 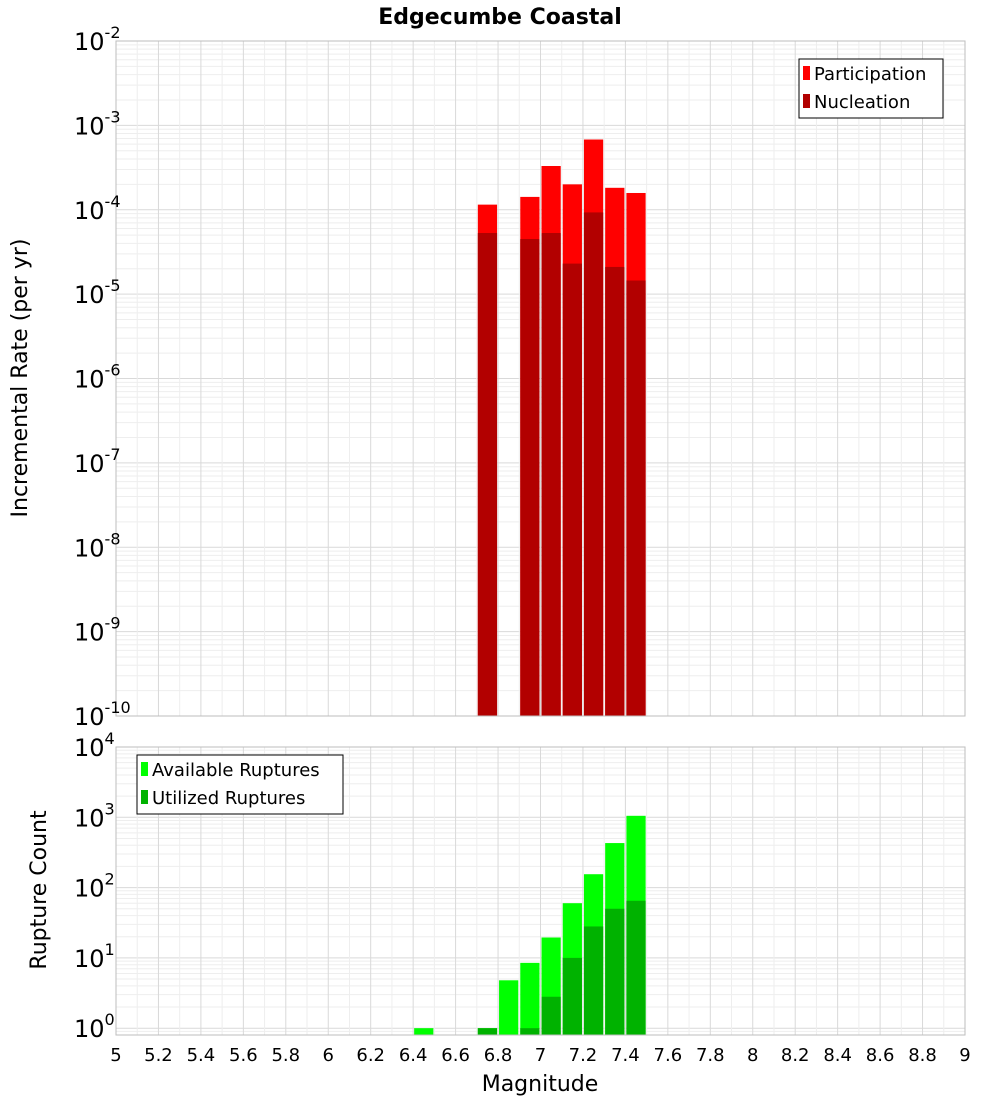 What do you see at coordinates (540, 1084) in the screenshot?
I see `x-axis-label: Magnitude` at bounding box center [540, 1084].